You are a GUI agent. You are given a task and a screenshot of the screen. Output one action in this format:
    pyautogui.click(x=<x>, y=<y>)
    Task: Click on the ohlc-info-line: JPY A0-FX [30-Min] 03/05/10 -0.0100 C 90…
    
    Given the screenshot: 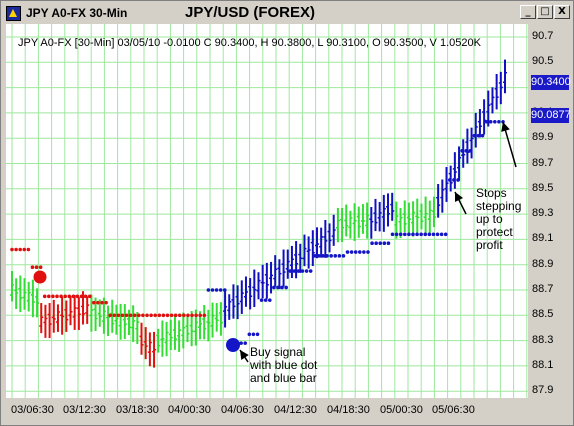 What is the action you would take?
    pyautogui.click(x=249, y=43)
    